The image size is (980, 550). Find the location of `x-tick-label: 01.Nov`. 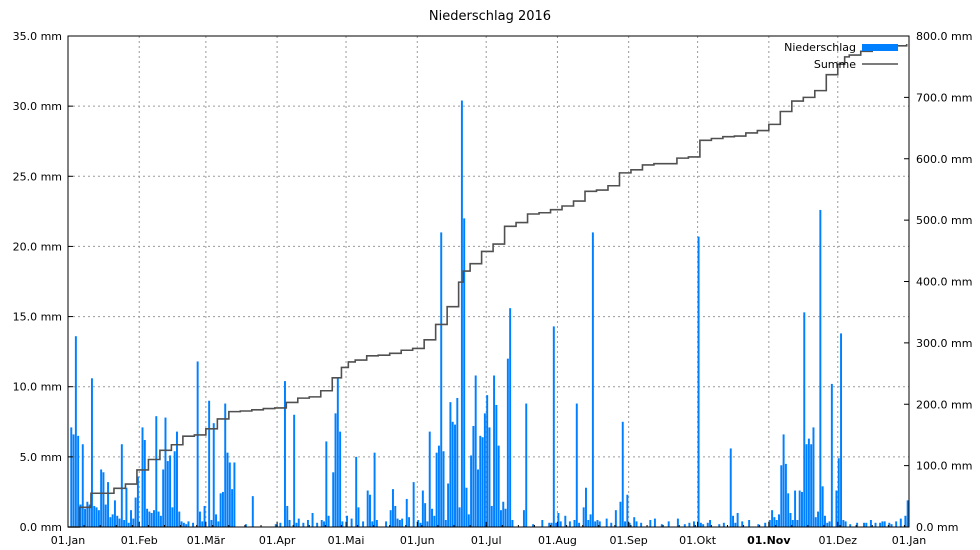

x-tick-label: 01.Nov is located at coordinates (769, 540).